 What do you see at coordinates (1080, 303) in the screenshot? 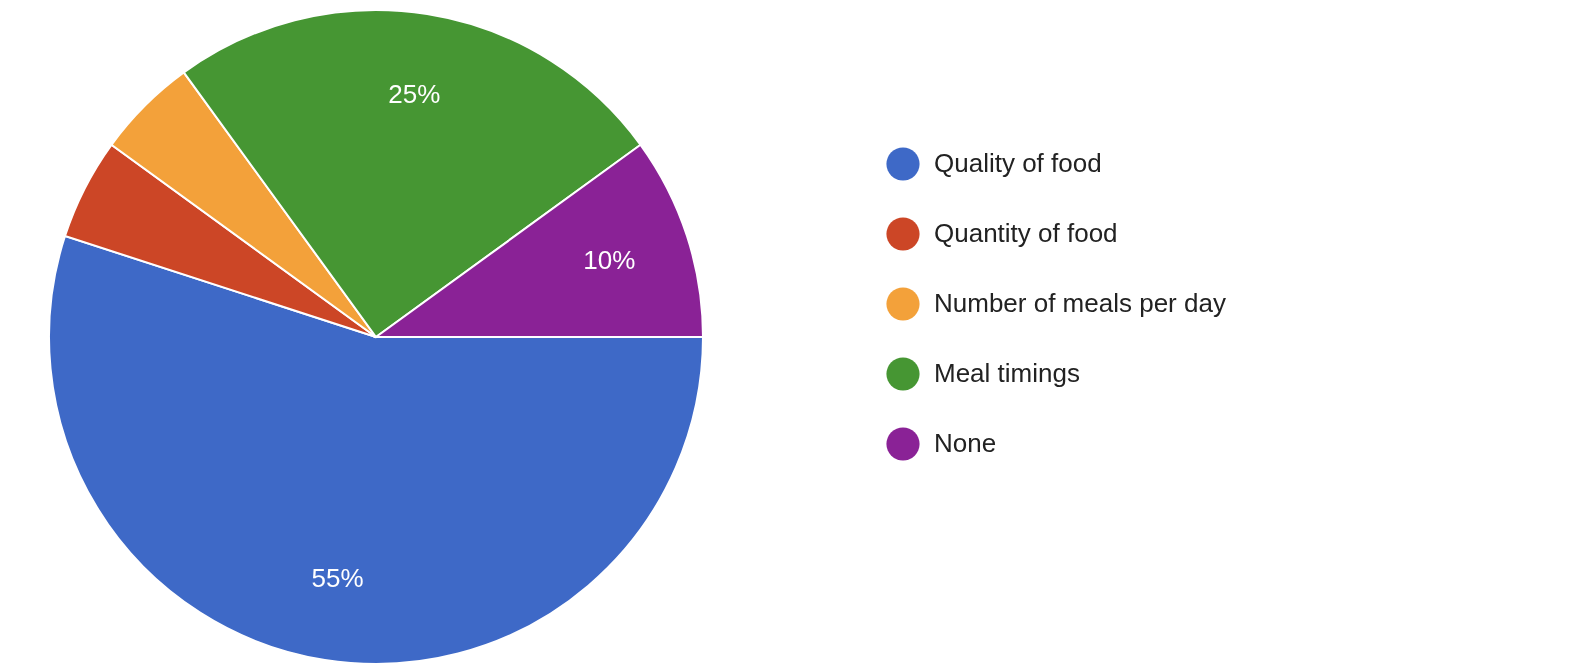
I see `legend-label: Number of meals per day` at bounding box center [1080, 303].